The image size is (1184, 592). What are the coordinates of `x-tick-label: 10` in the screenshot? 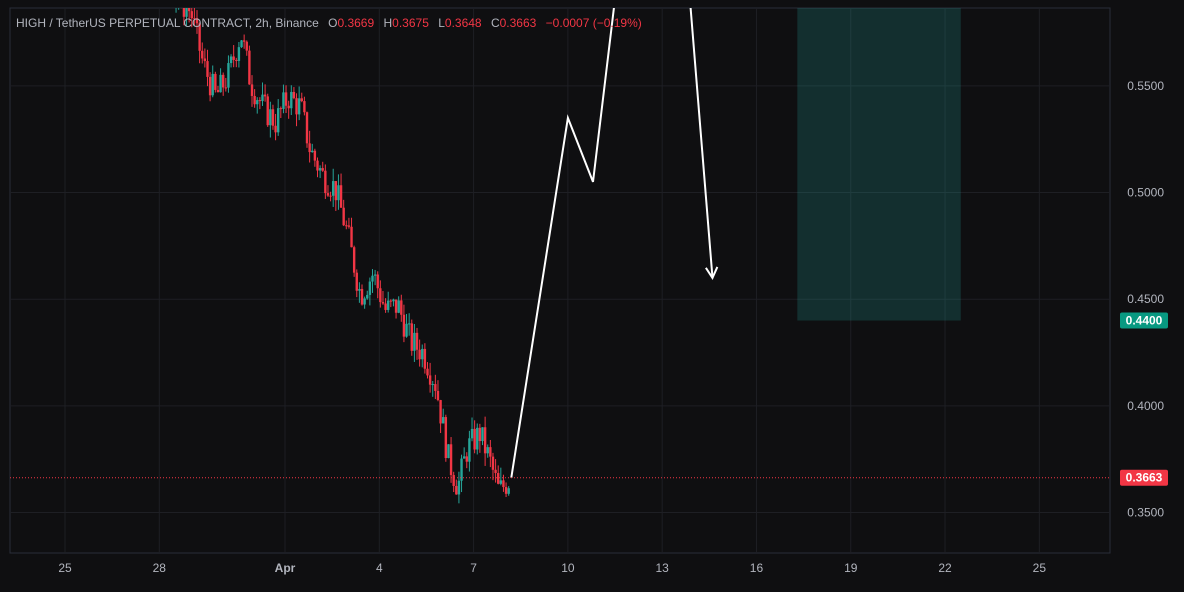 It's located at (568, 568).